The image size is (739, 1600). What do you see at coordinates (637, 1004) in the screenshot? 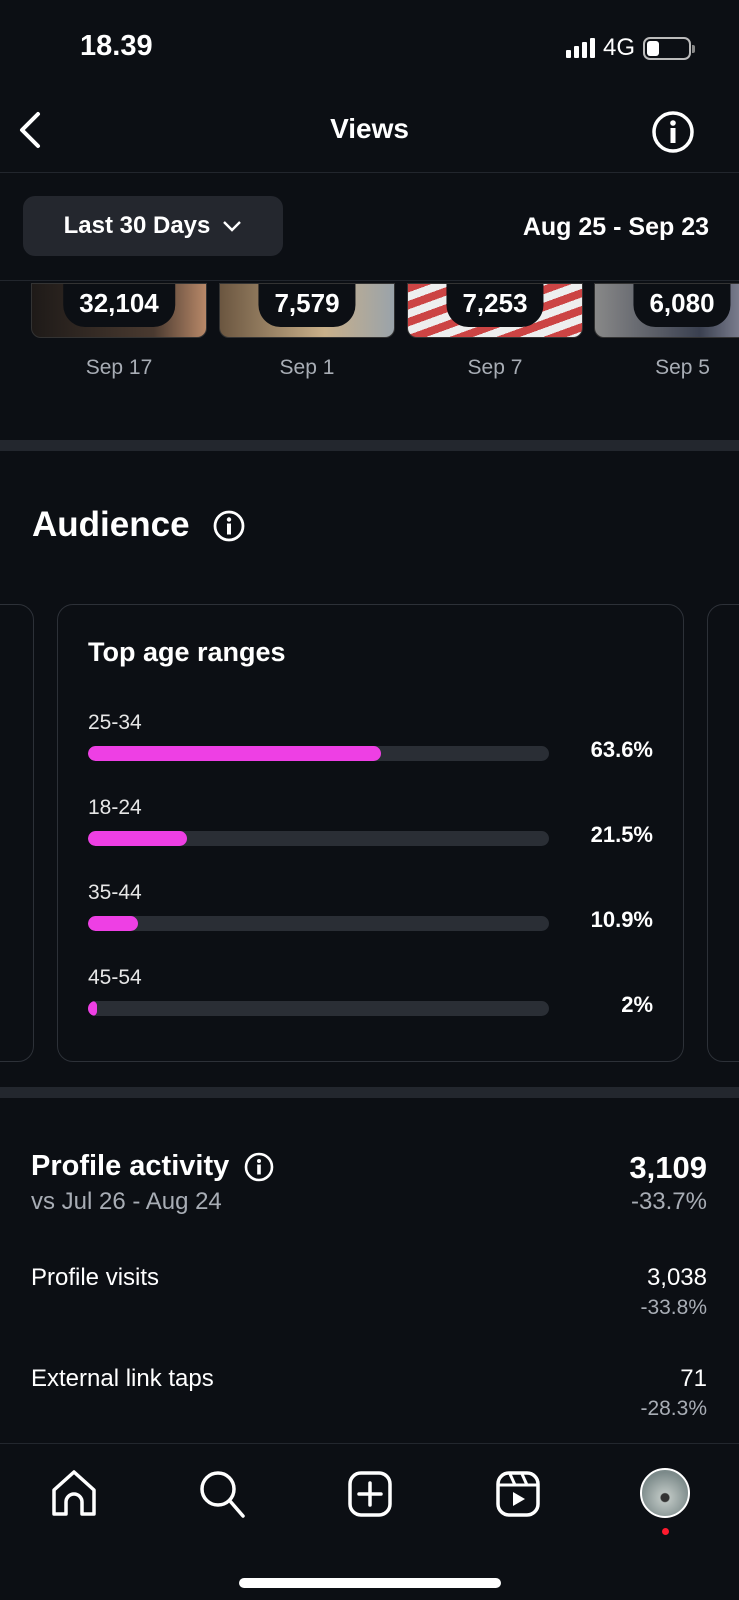
I see `age-percent: 2%` at bounding box center [637, 1004].